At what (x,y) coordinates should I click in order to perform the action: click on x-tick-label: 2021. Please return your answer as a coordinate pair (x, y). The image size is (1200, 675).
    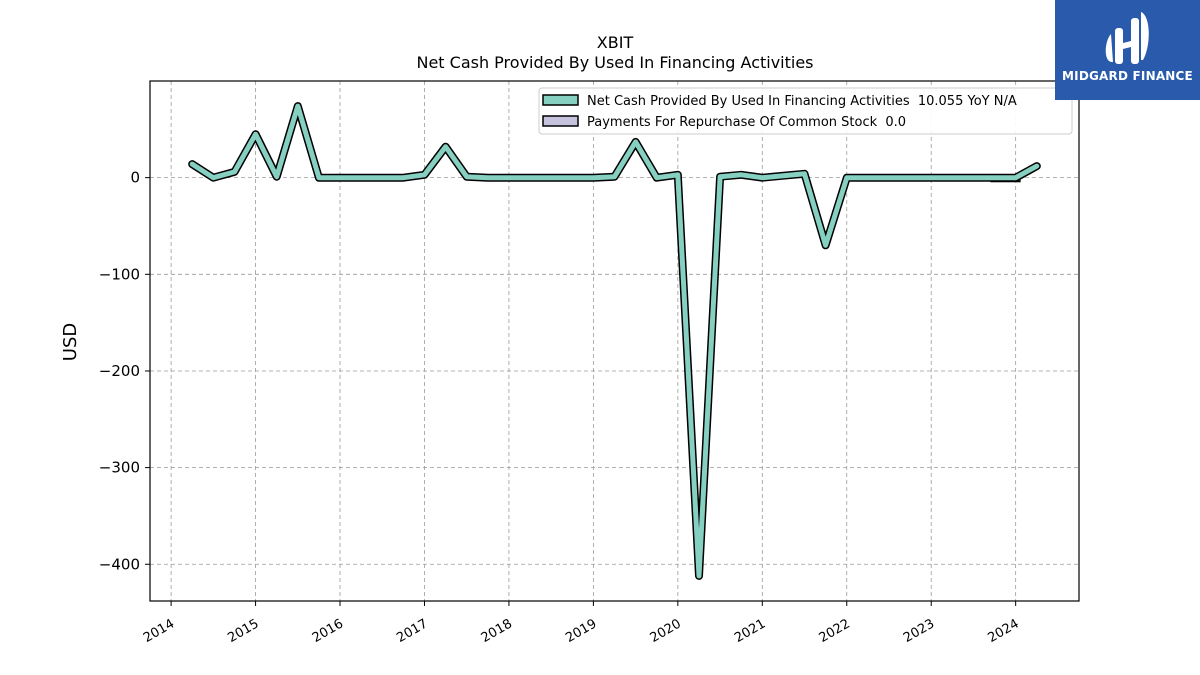
    Looking at the image, I should click on (750, 631).